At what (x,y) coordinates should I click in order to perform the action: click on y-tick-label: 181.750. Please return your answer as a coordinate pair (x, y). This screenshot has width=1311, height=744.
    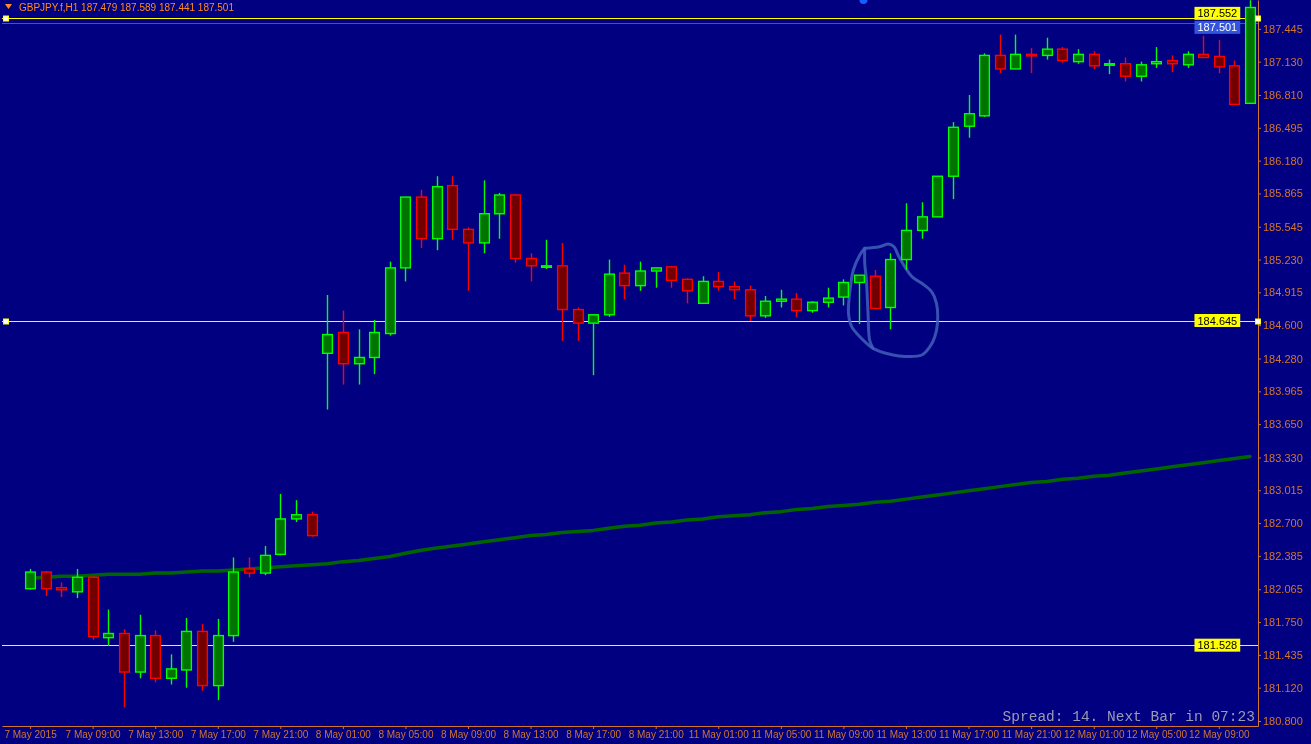
    Looking at the image, I should click on (1283, 622).